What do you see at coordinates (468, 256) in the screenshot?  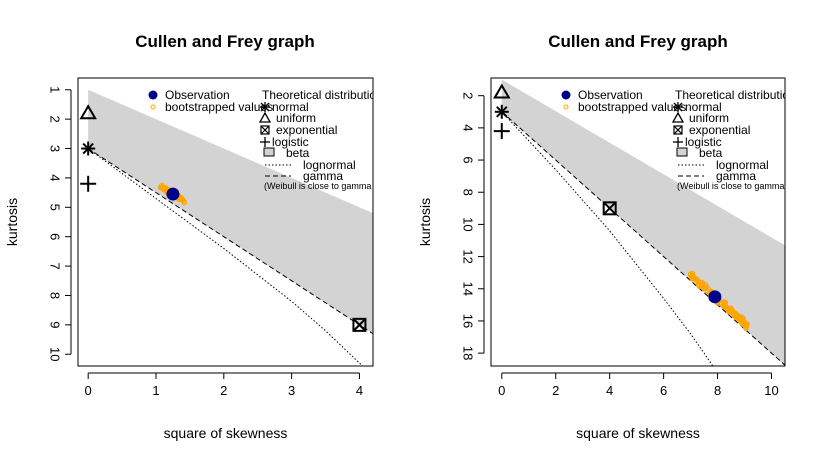 I see `y-tick-label: 12` at bounding box center [468, 256].